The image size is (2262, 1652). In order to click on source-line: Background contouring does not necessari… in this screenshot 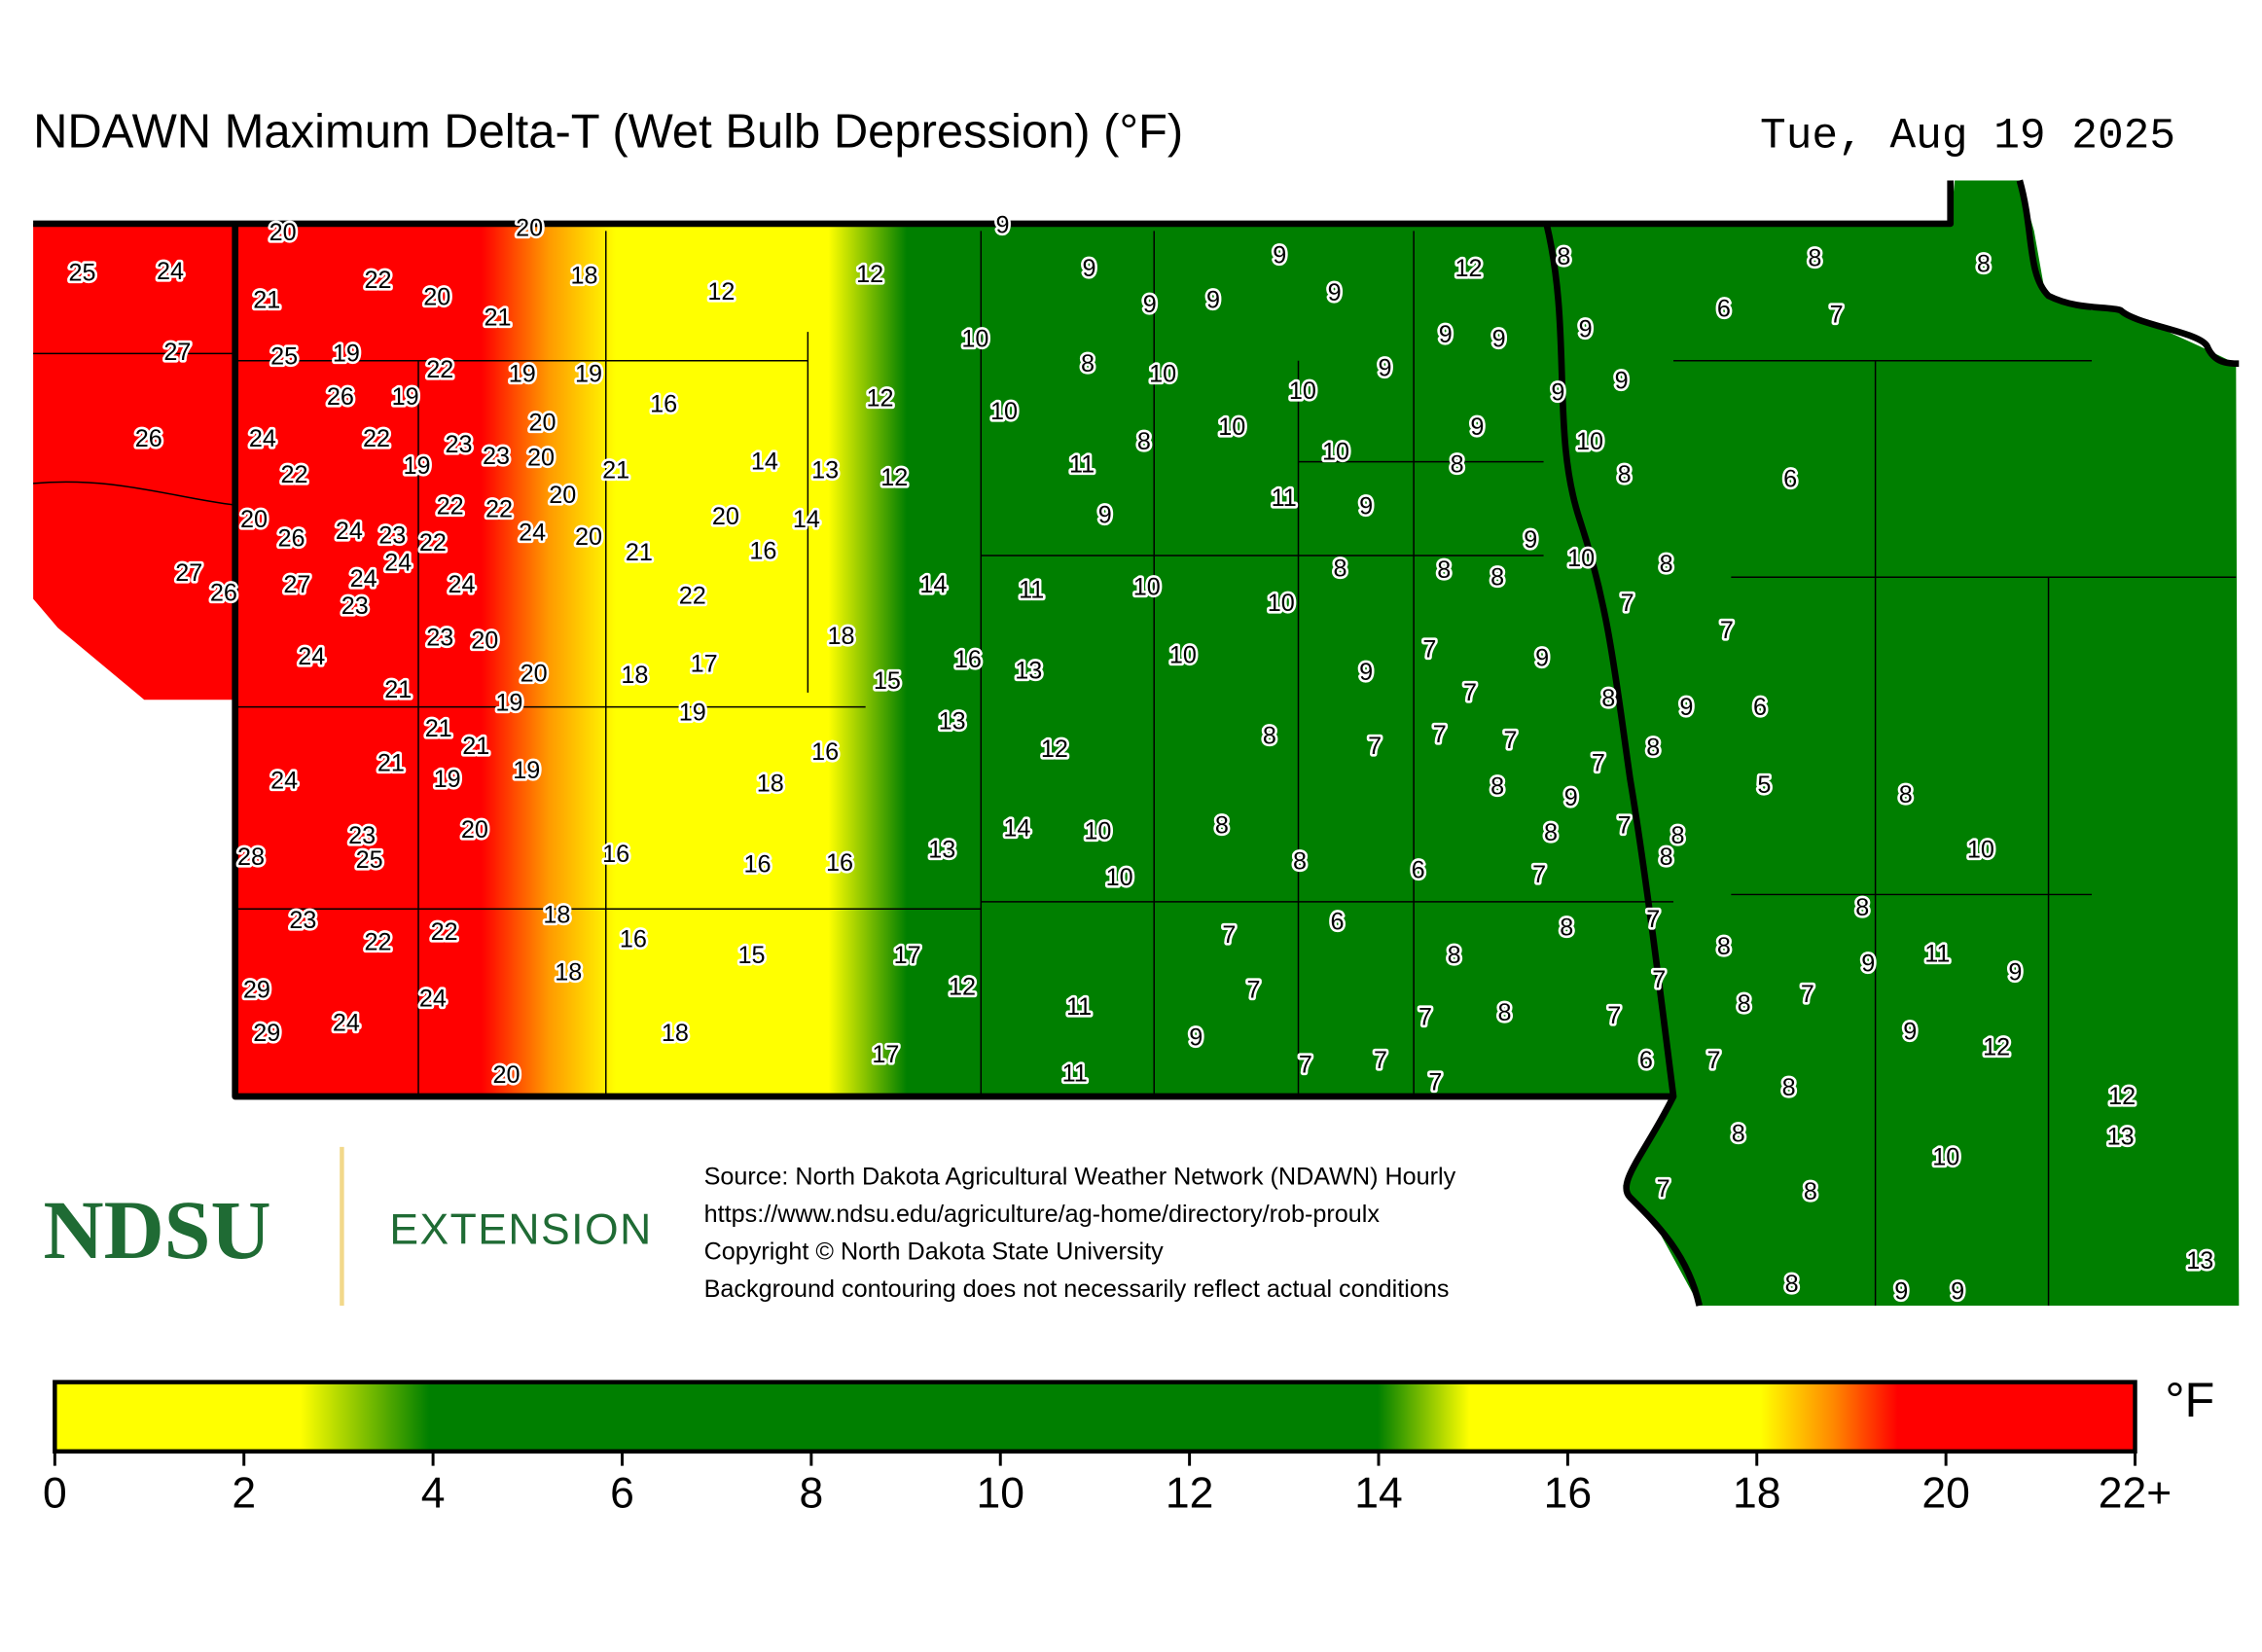, I will do `click(1077, 1289)`.